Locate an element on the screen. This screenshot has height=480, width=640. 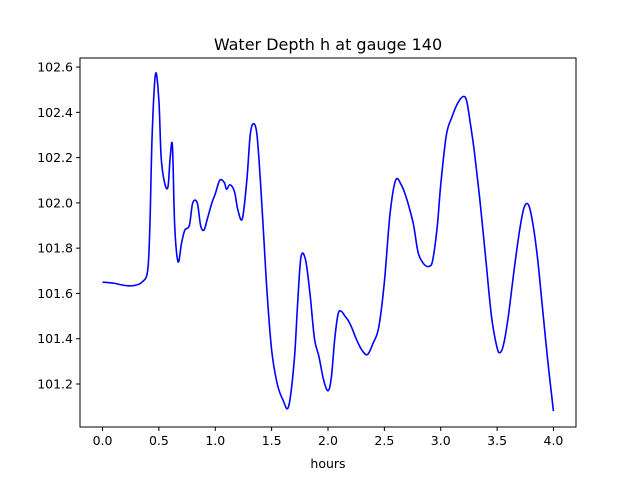
x-tick-label: 0.5 is located at coordinates (159, 440).